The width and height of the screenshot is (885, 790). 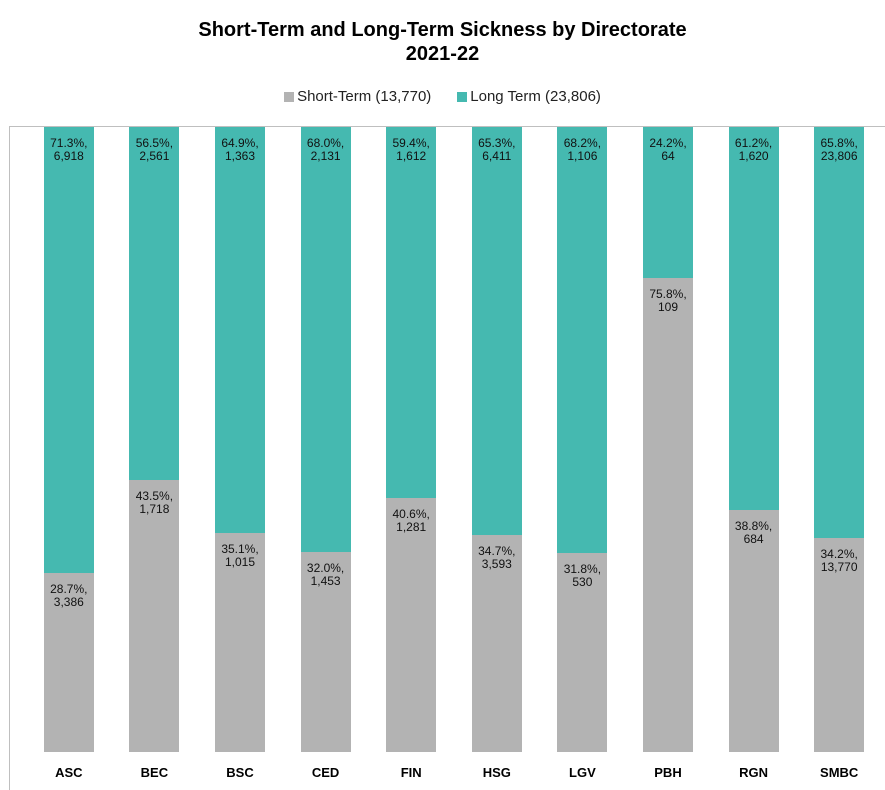 What do you see at coordinates (154, 772) in the screenshot?
I see `x-tick-label: BEC` at bounding box center [154, 772].